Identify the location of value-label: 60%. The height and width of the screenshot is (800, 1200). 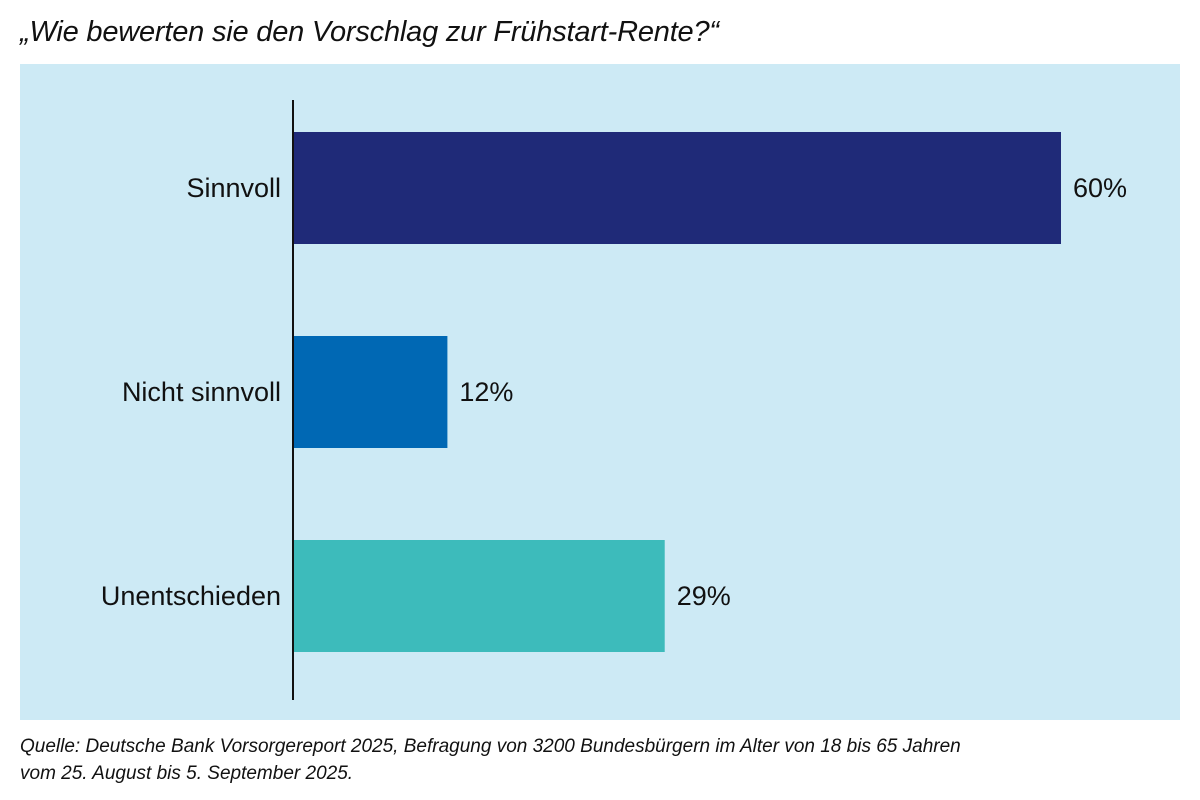
(1100, 188).